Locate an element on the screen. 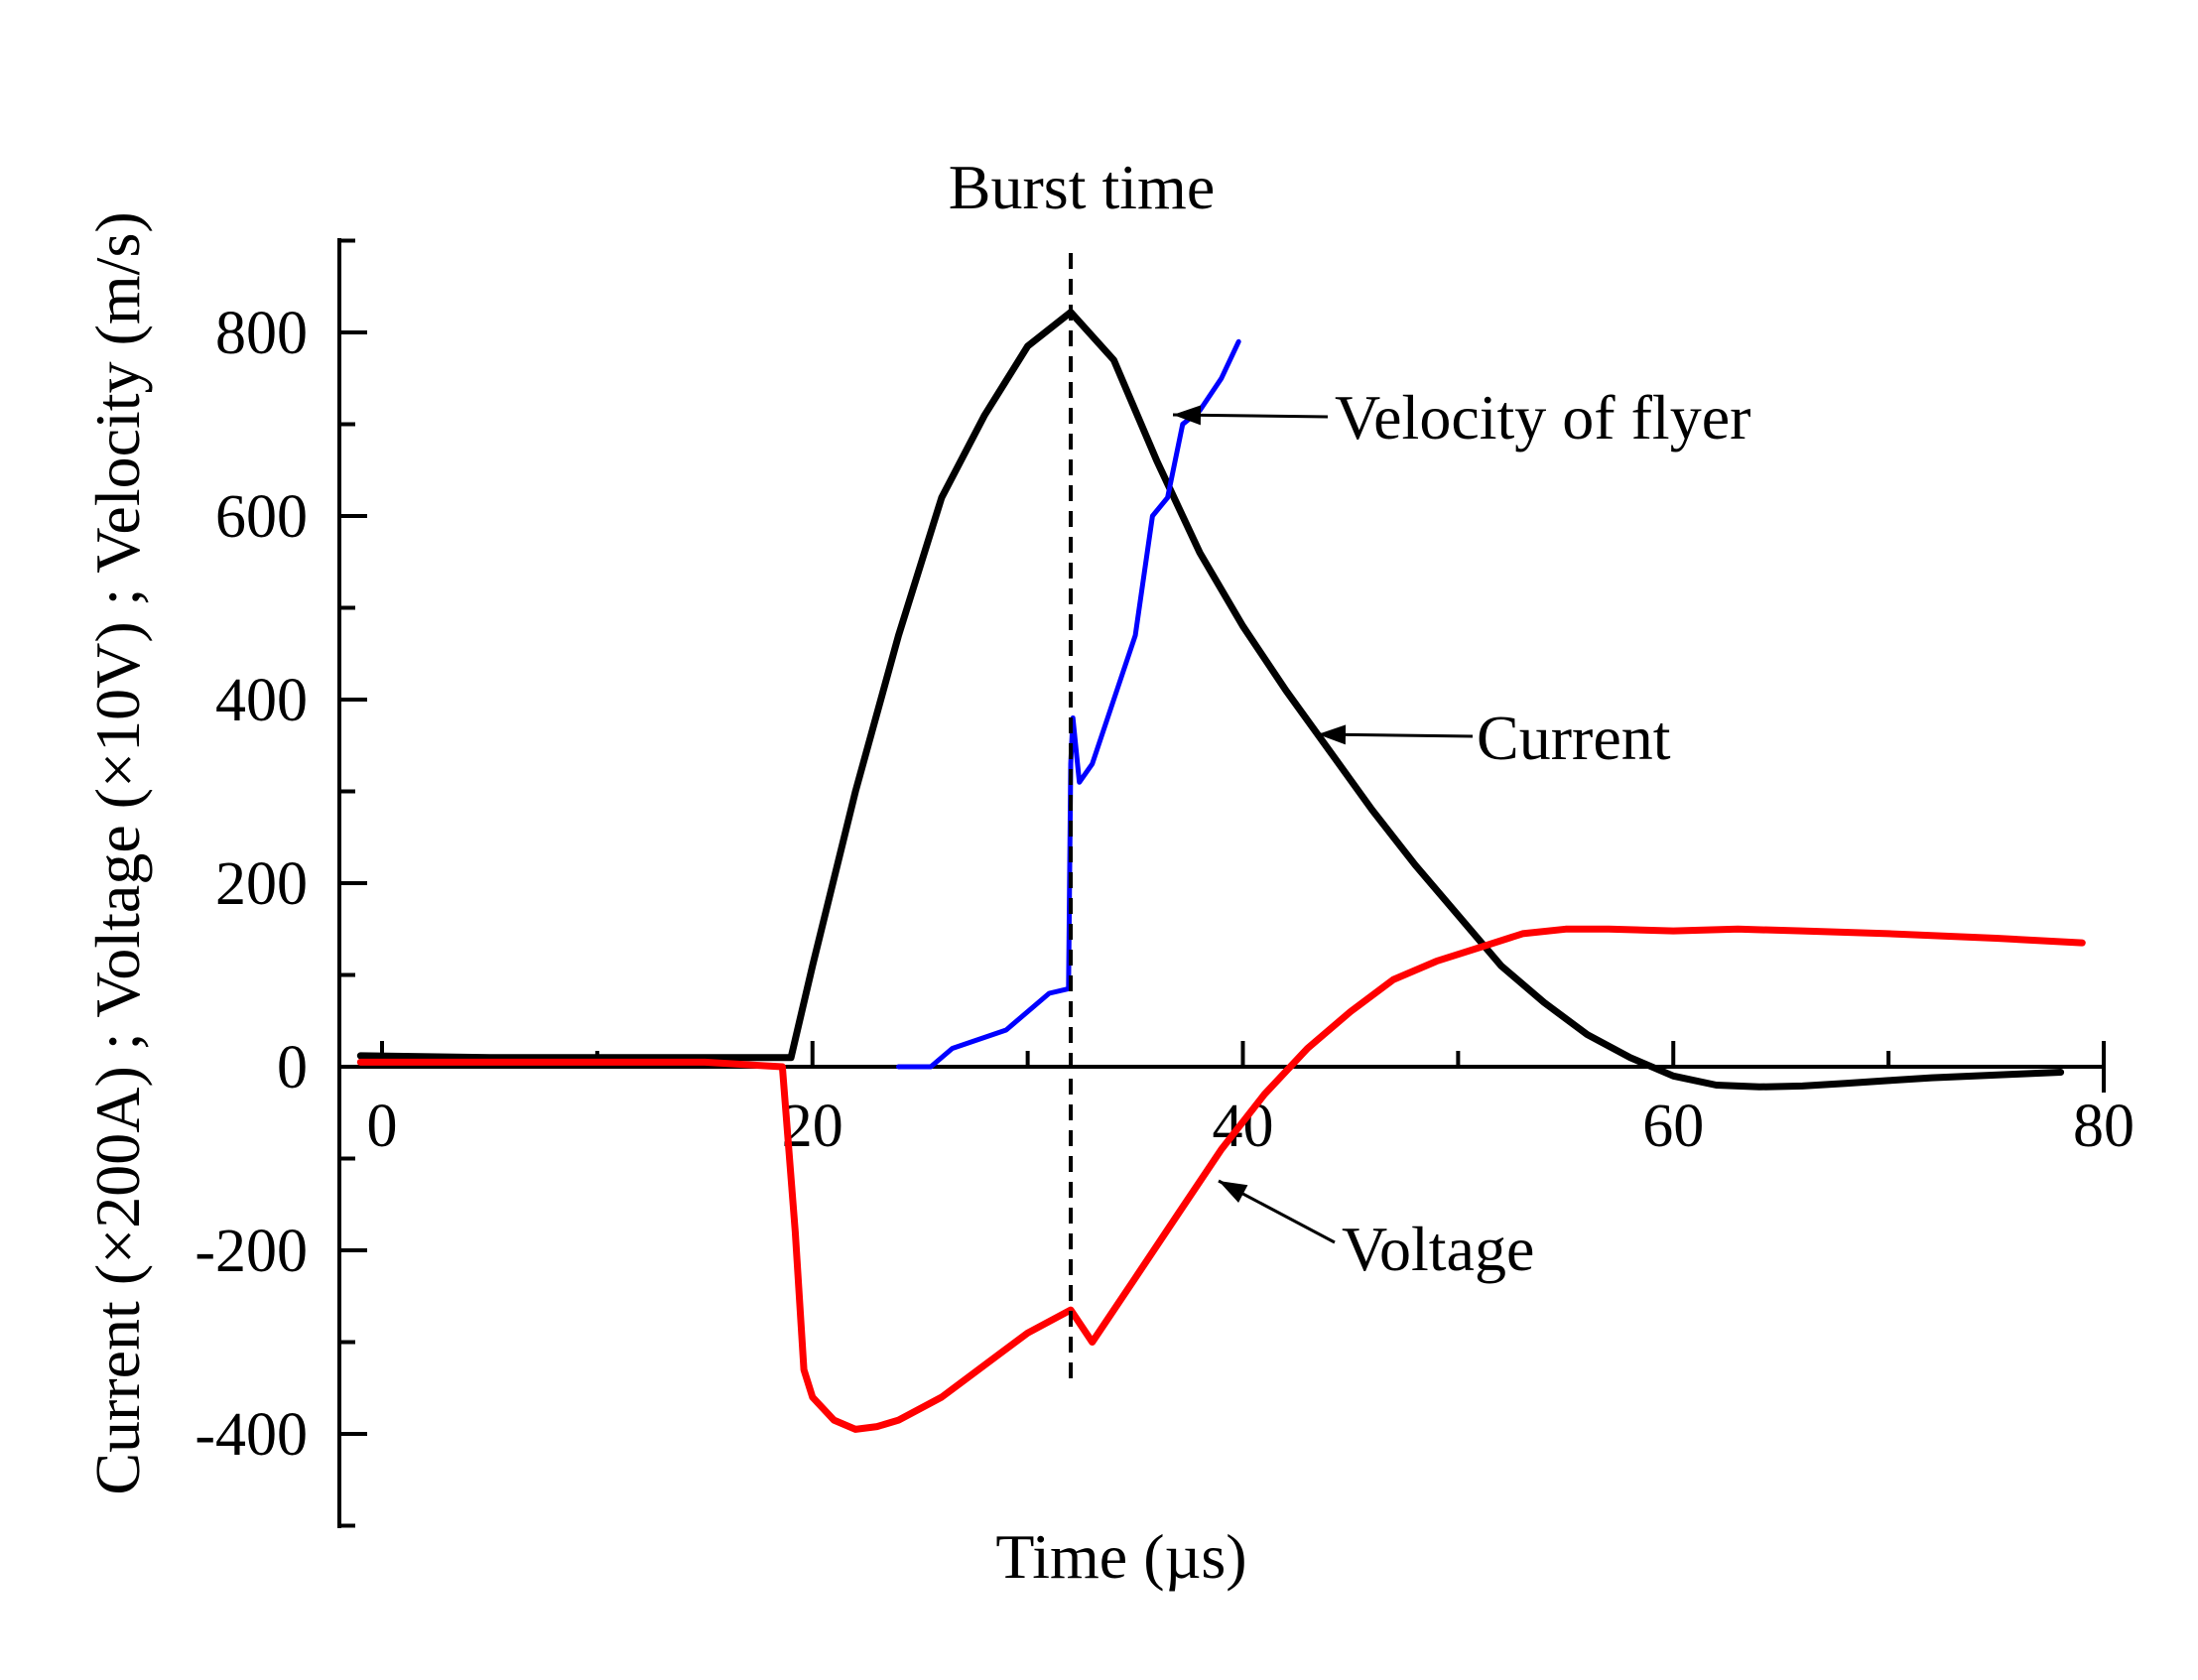 The image size is (2198, 1680). y-tick-label: 0 is located at coordinates (292, 1067).